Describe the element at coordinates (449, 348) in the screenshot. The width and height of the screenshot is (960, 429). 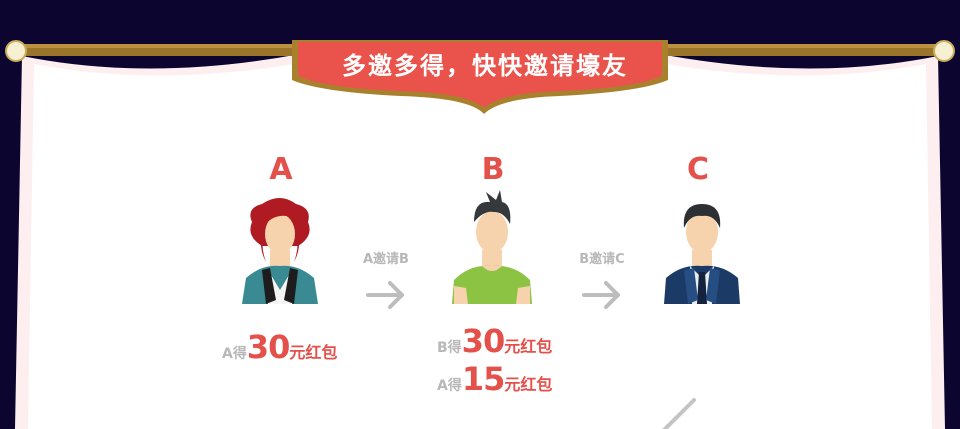
I see `reward-prefix: B得` at that location.